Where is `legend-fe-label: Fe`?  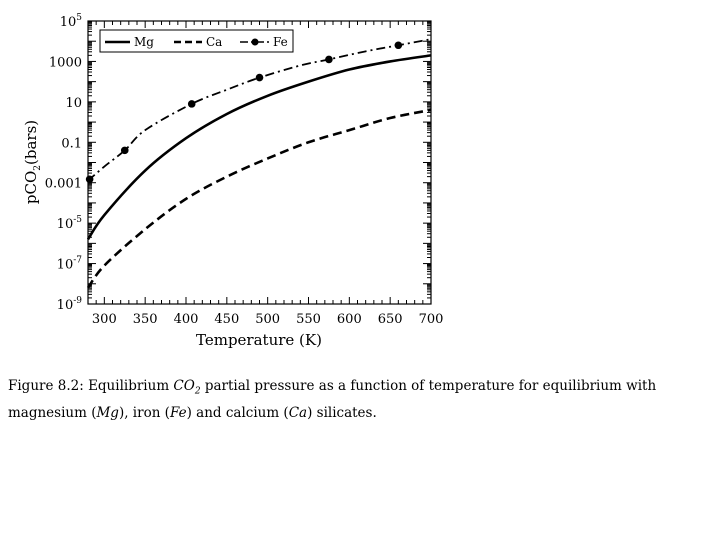 legend-fe-label: Fe is located at coordinates (280, 42).